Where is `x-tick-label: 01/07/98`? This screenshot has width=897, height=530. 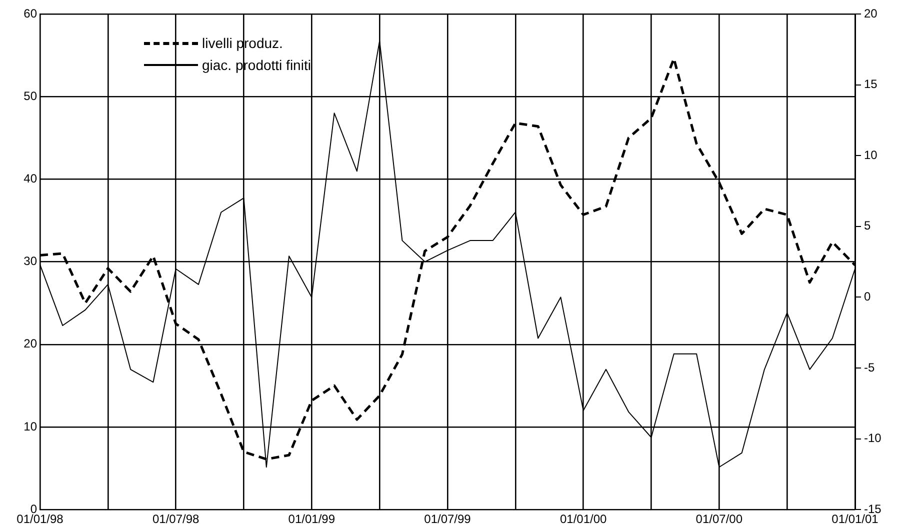
x-tick-label: 01/07/98 is located at coordinates (176, 519).